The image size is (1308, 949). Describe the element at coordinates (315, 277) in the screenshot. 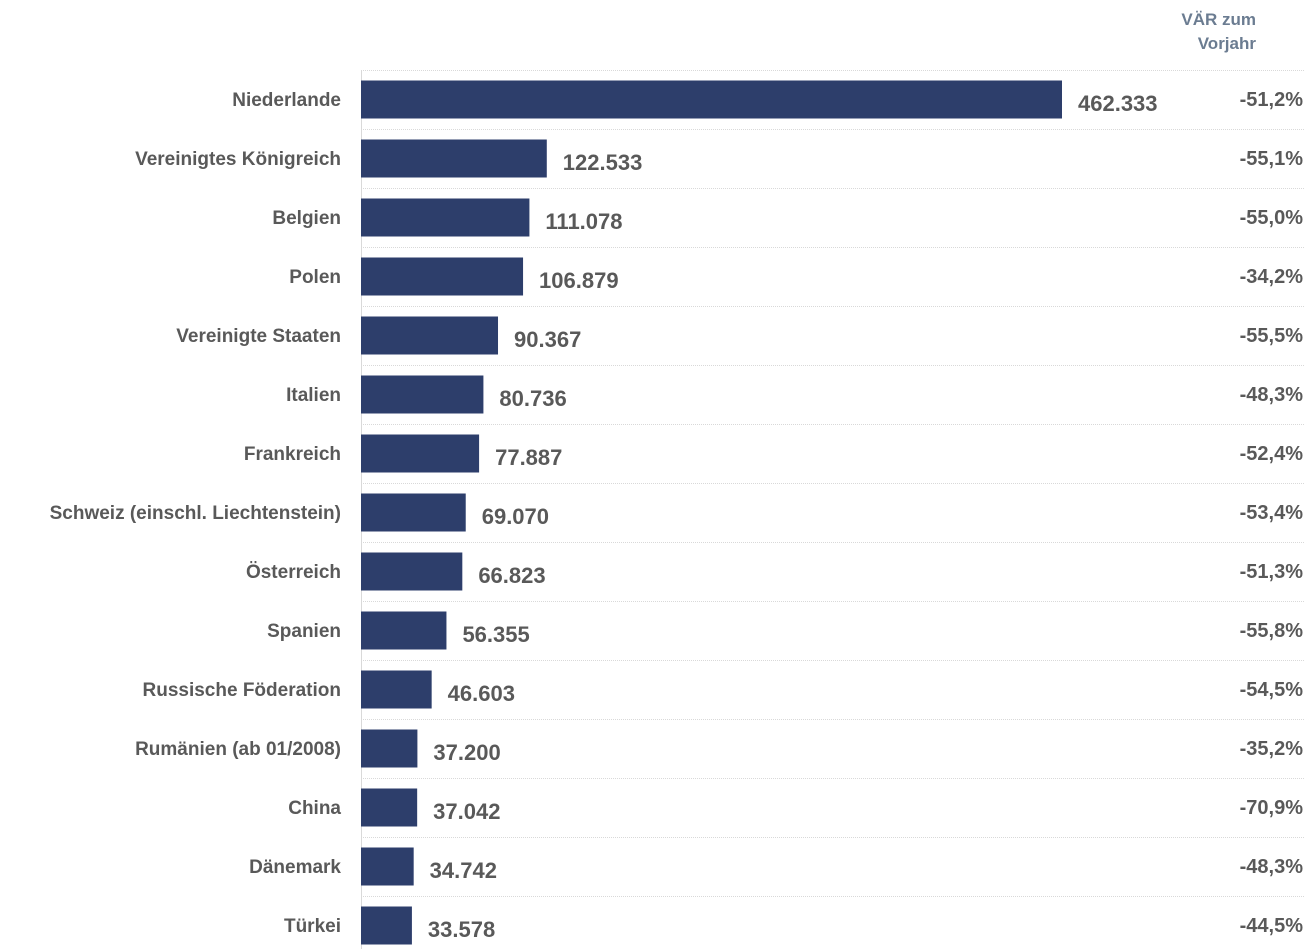

I see `category-label: Polen` at that location.